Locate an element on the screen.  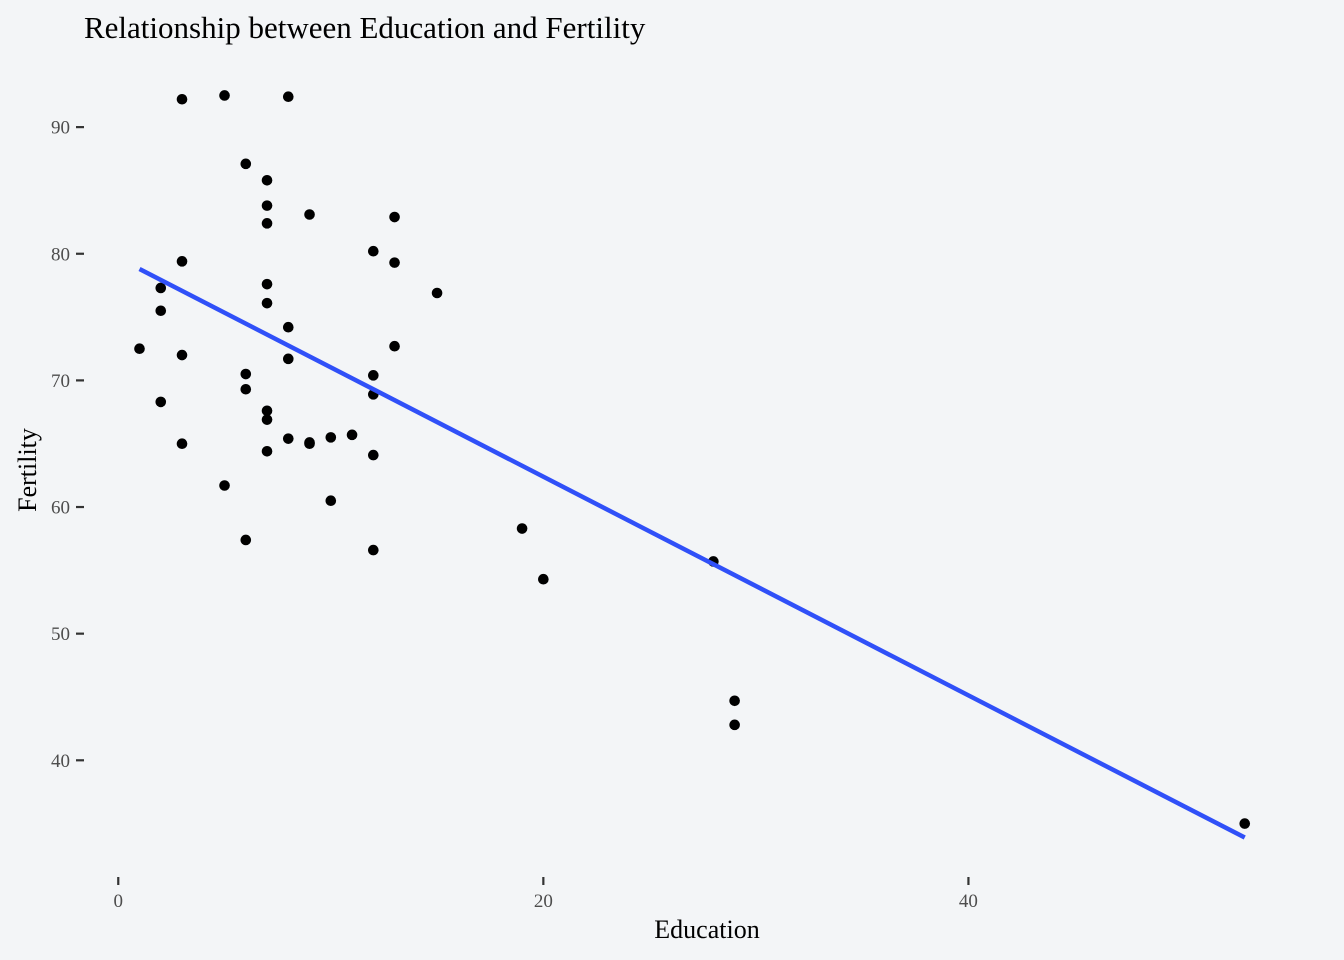
x-tick-label-40: 40 is located at coordinates (968, 901).